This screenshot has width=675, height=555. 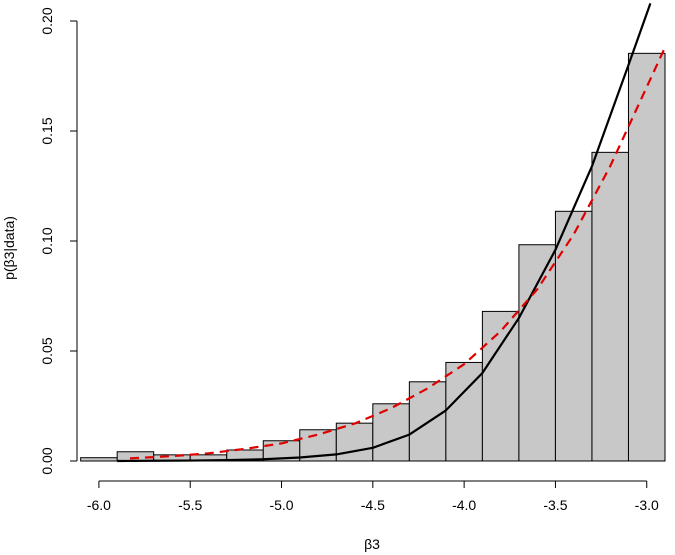 What do you see at coordinates (373, 505) in the screenshot?
I see `x-tick-label-3: -4.5` at bounding box center [373, 505].